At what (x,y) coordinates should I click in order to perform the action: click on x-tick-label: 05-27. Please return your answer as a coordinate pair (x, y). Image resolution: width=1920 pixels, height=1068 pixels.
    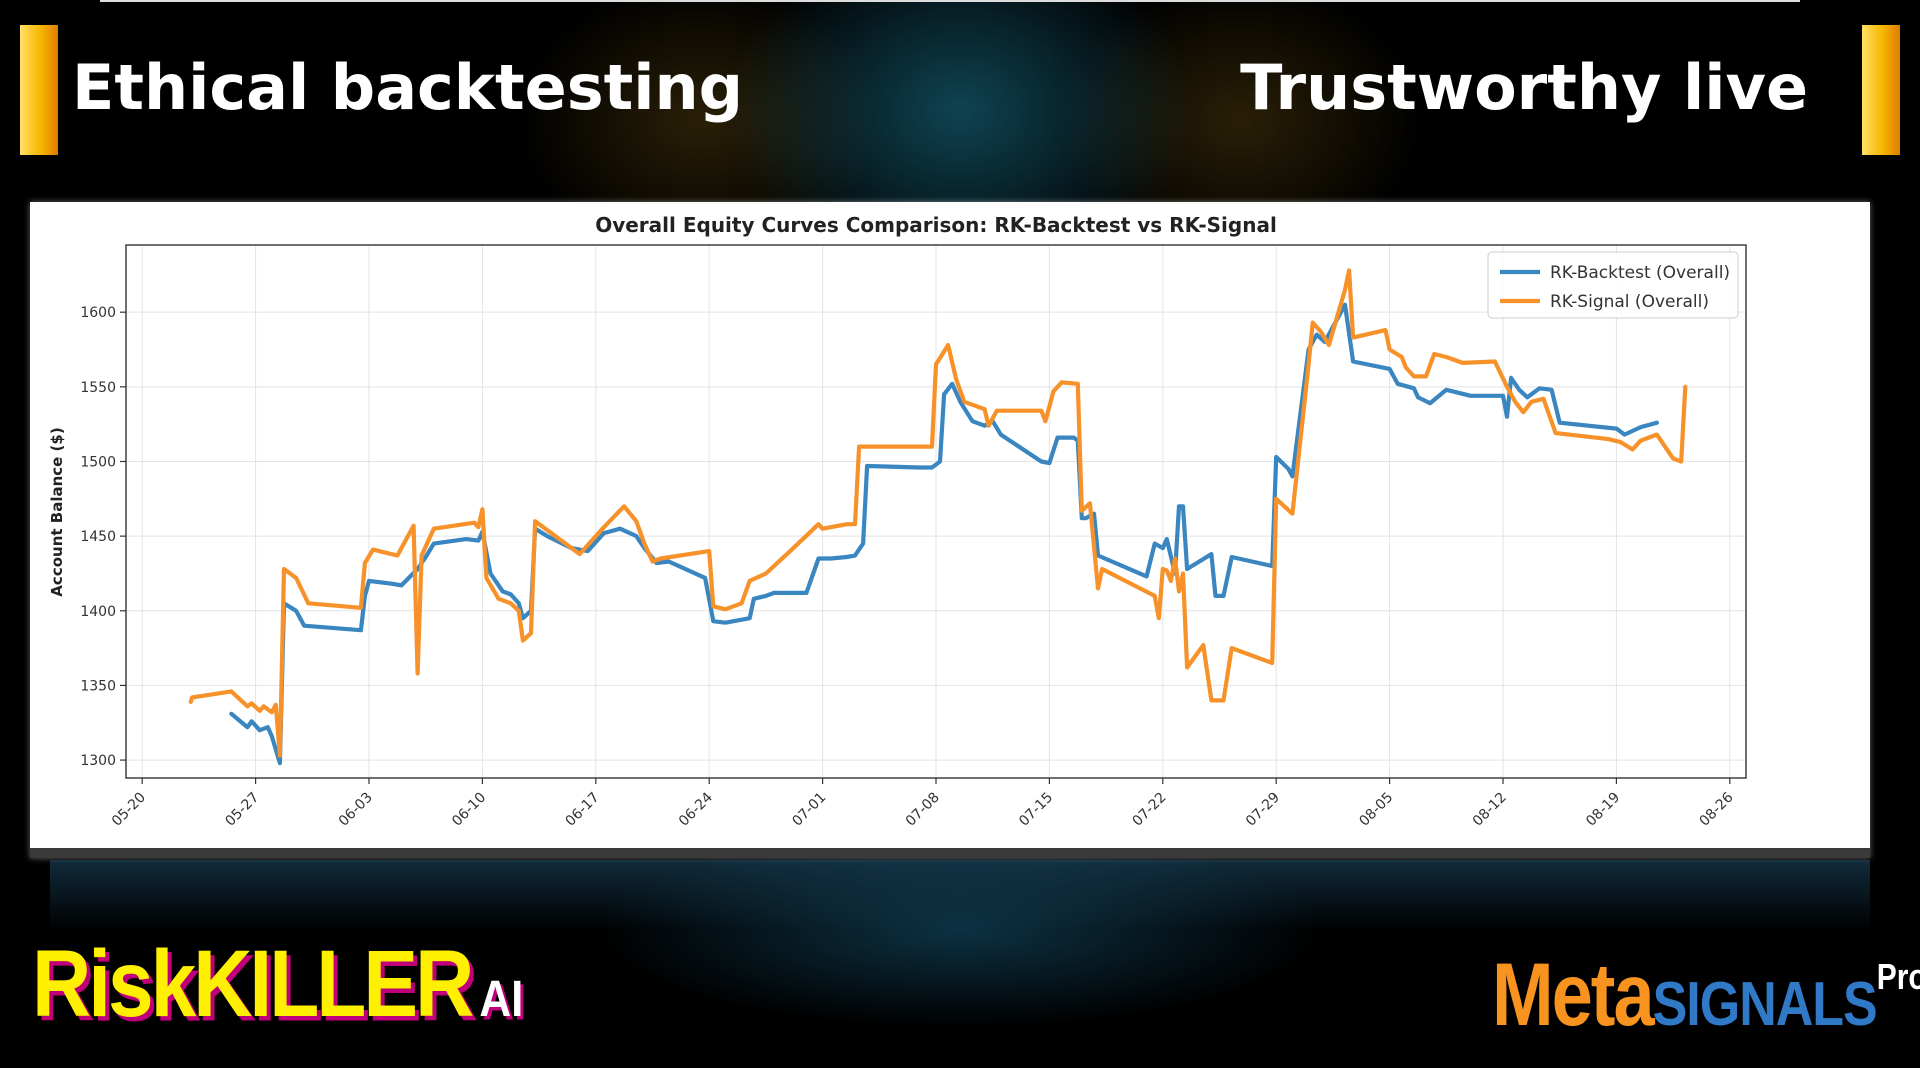
    Looking at the image, I should click on (242, 810).